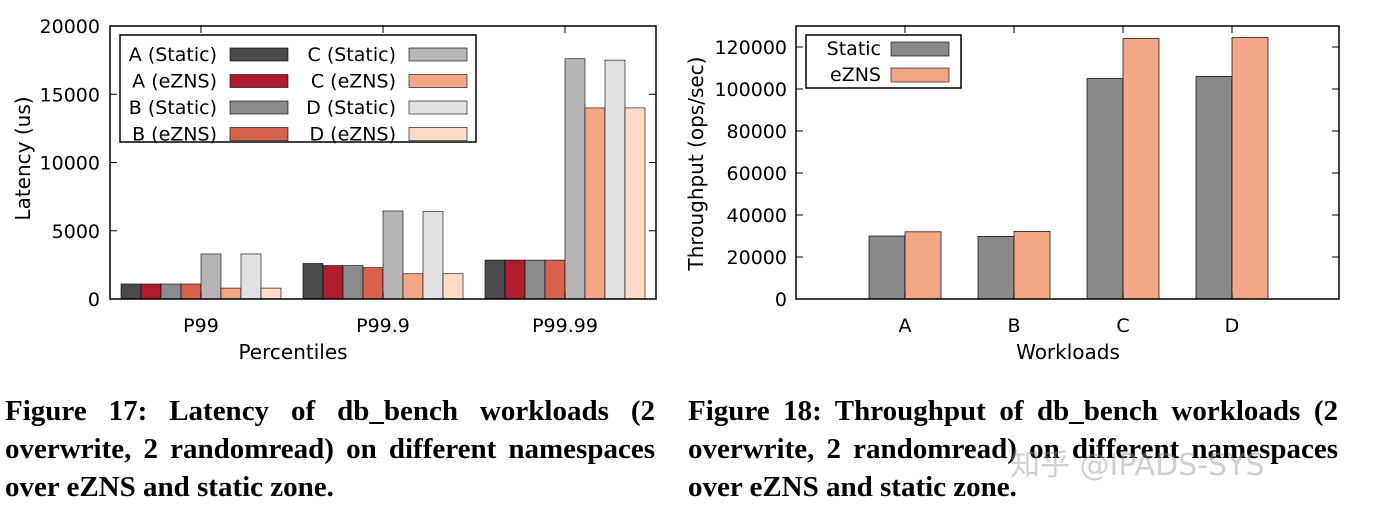  What do you see at coordinates (70, 164) in the screenshot?
I see `y-tick-label: 10000` at bounding box center [70, 164].